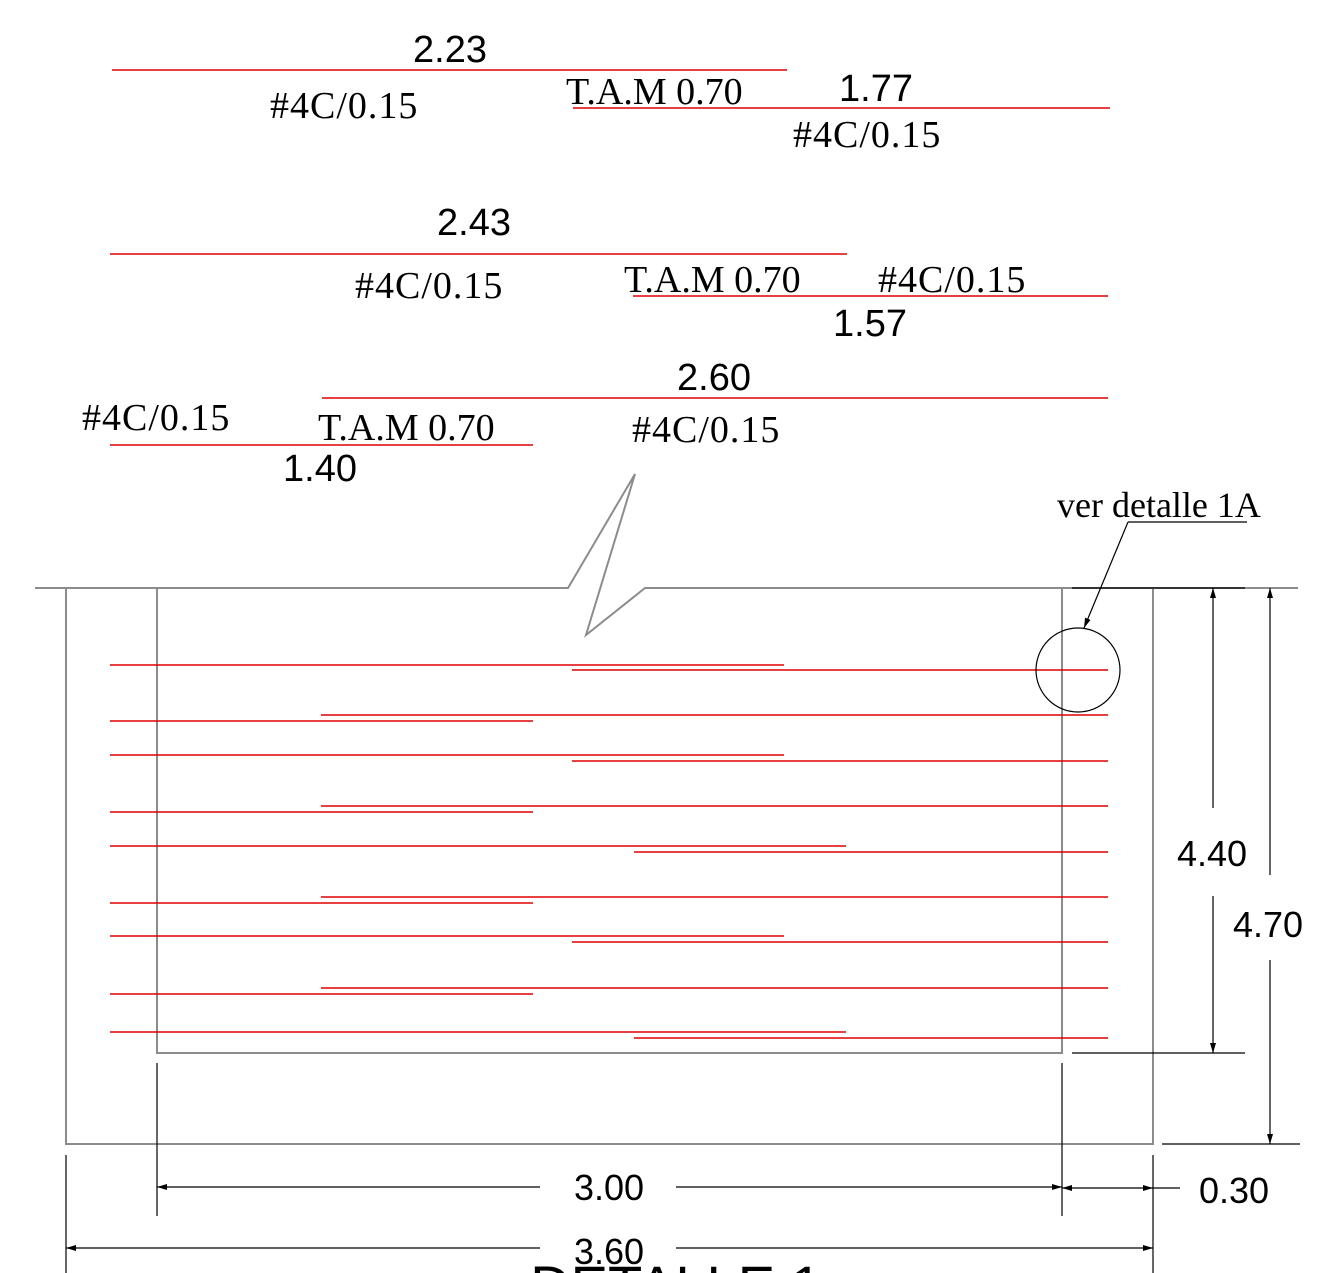 The width and height of the screenshot is (1340, 1273). What do you see at coordinates (666, 555) in the screenshot?
I see `break-line` at bounding box center [666, 555].